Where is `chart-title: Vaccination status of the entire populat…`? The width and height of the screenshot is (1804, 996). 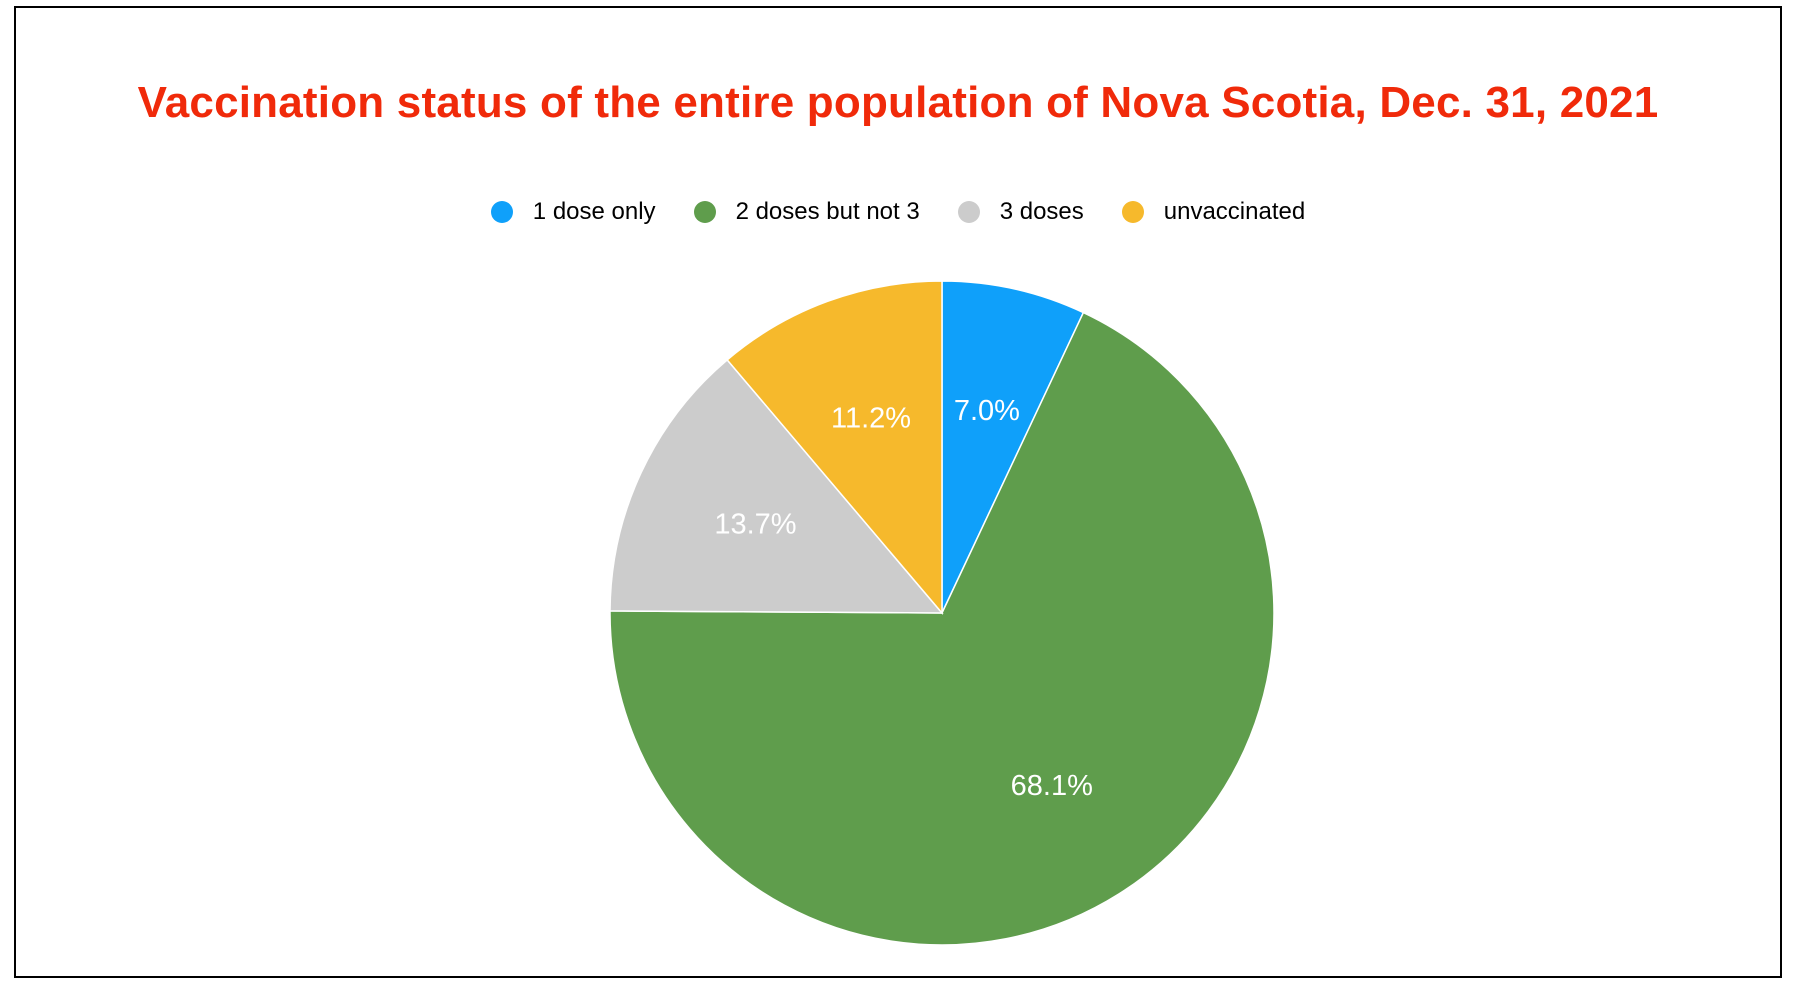 chart-title: Vaccination status of the entire populat… is located at coordinates (898, 102).